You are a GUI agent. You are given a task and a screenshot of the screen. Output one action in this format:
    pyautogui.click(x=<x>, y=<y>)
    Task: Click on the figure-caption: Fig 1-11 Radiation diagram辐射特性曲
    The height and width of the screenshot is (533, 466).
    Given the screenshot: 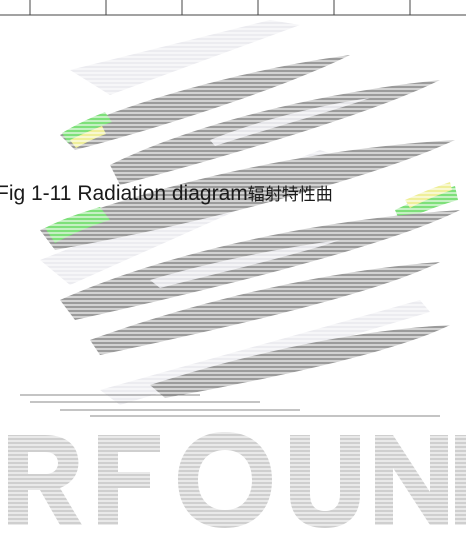 What is the action you would take?
    pyautogui.click(x=233, y=194)
    